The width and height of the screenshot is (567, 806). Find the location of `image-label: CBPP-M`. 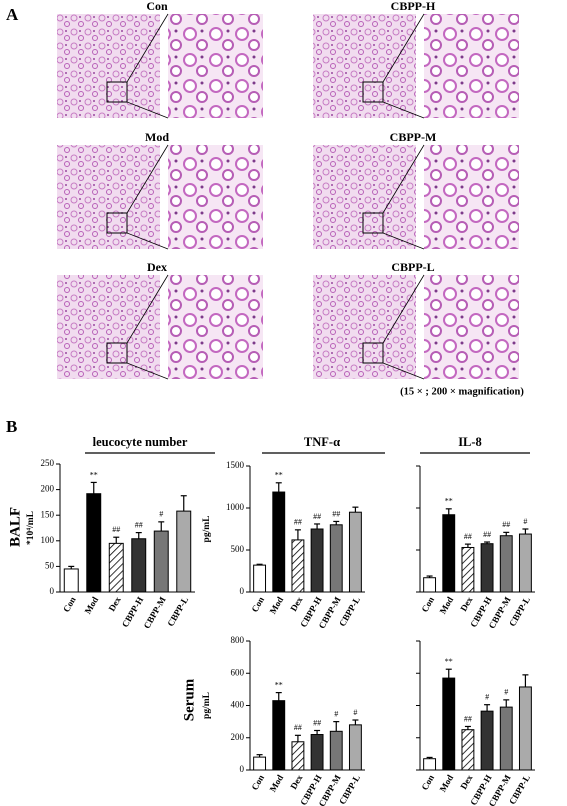

image-label: CBPP-M is located at coordinates (413, 137).